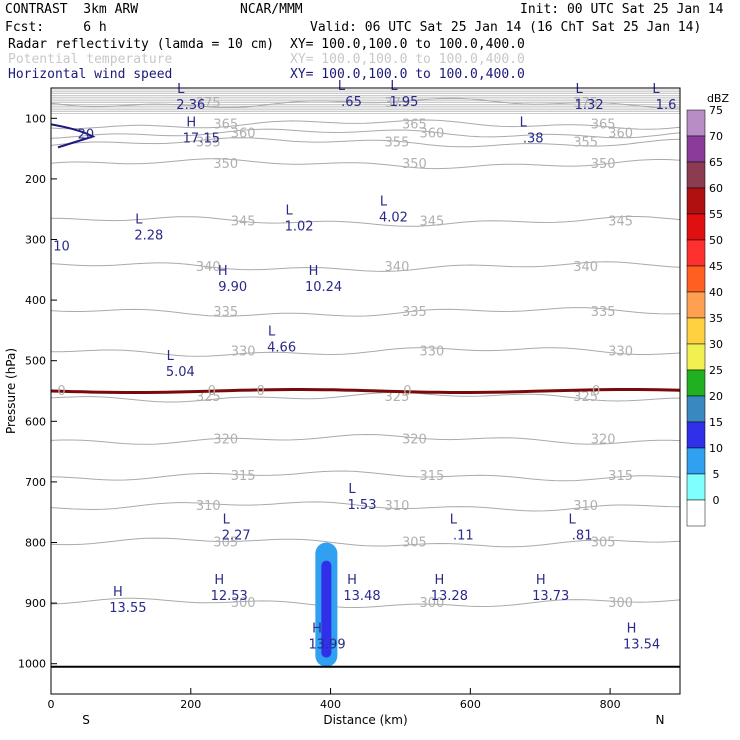 The width and height of the screenshot is (740, 740). I want to click on wind-extremum-value: 13.73, so click(550, 596).